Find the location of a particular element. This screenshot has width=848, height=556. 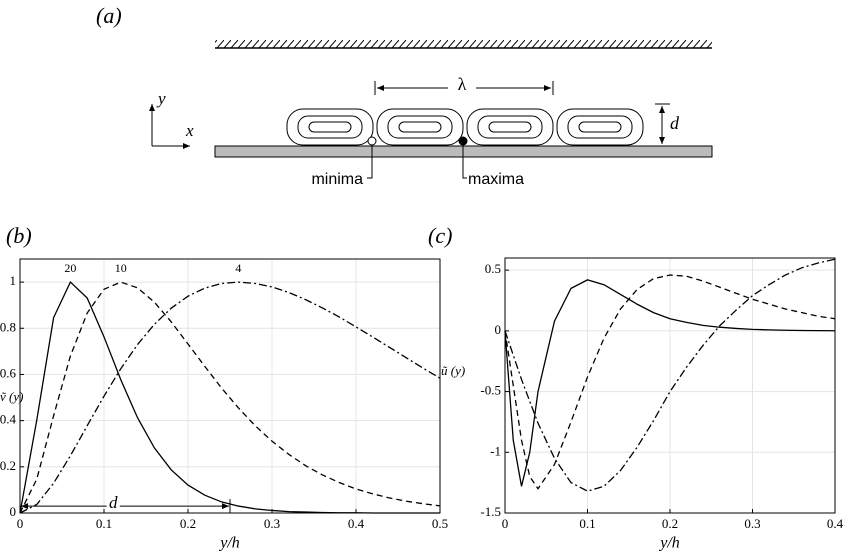

wavelength-label: λ is located at coordinates (462, 84).